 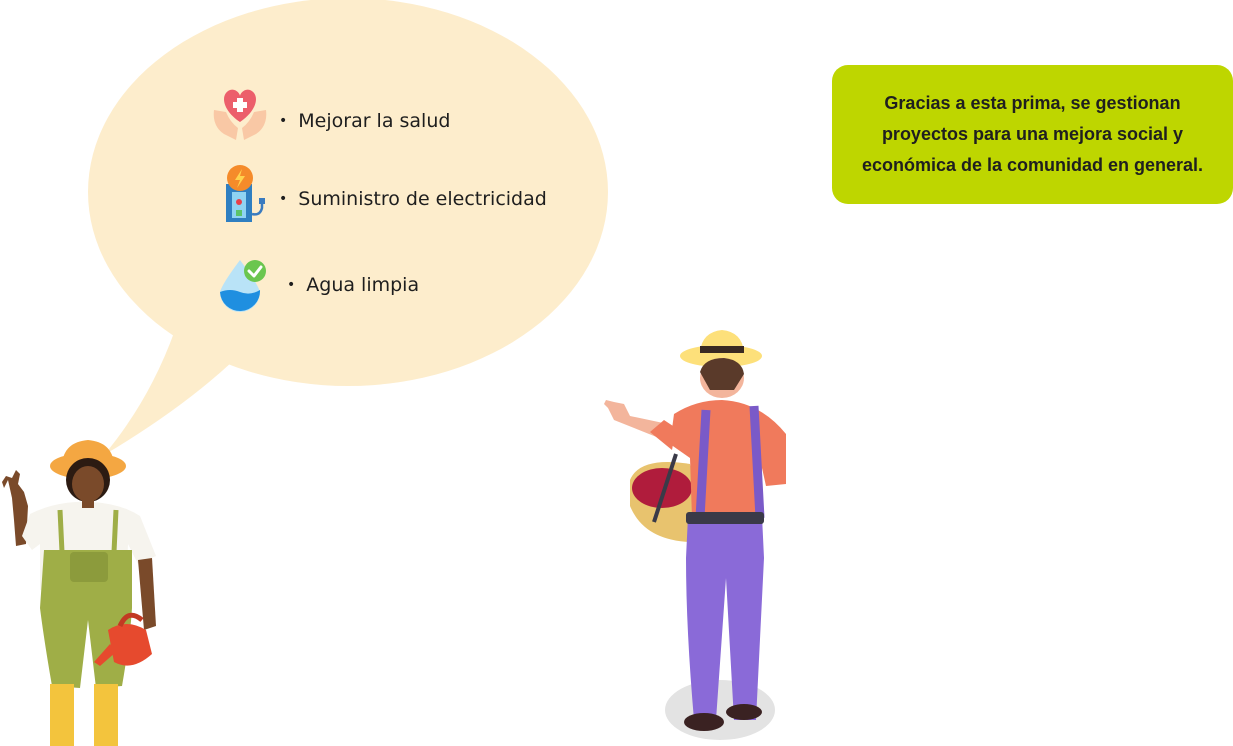 What do you see at coordinates (695, 535) in the screenshot?
I see `man-farmer-illustration` at bounding box center [695, 535].